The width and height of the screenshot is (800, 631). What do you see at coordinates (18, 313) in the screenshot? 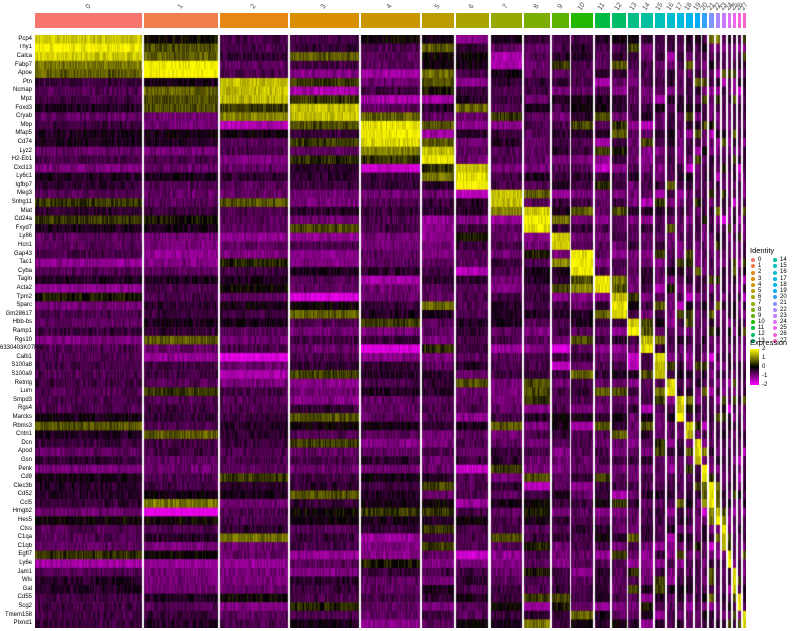
I see `gene-label: Gm28617` at bounding box center [18, 313].